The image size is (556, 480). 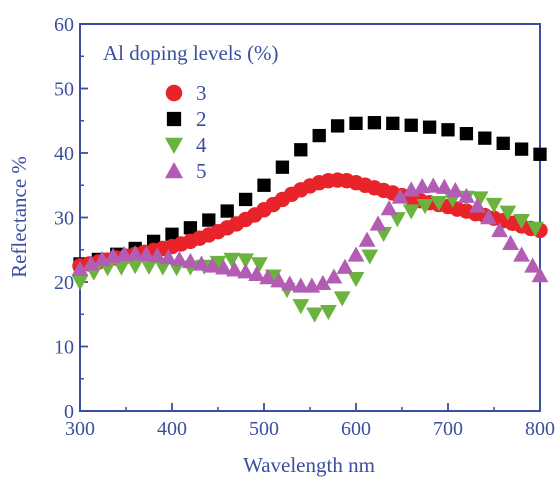 I want to click on x-tick-label: 500, so click(x=264, y=429).